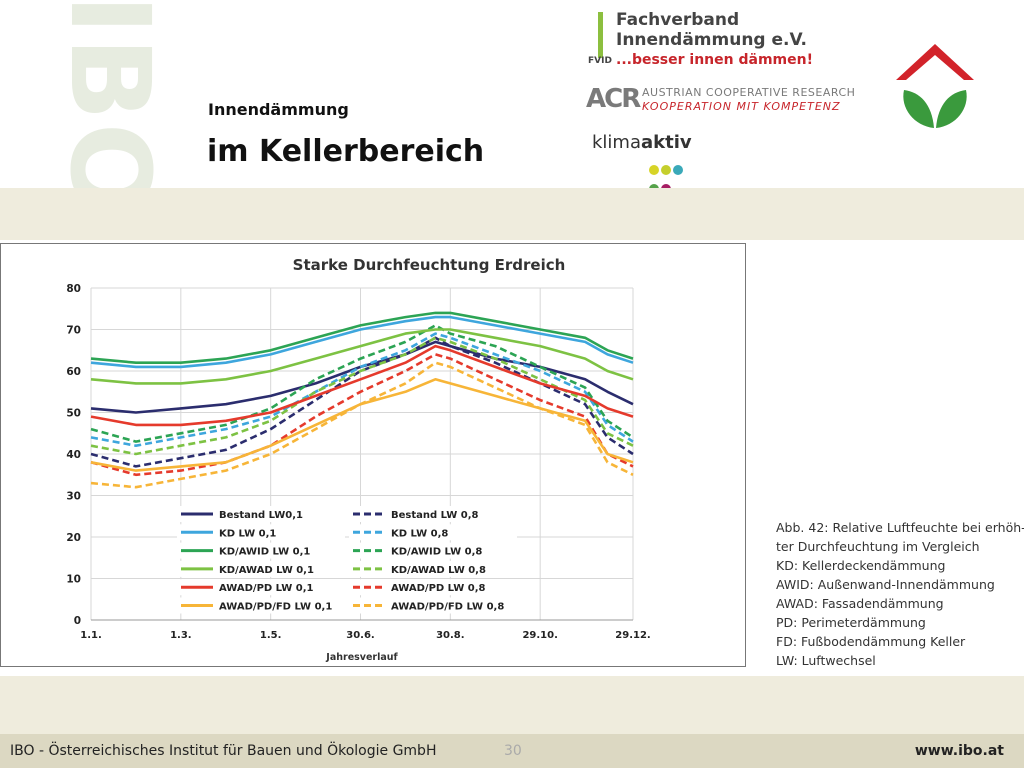  I want to click on bottom-band, so click(512, 705).